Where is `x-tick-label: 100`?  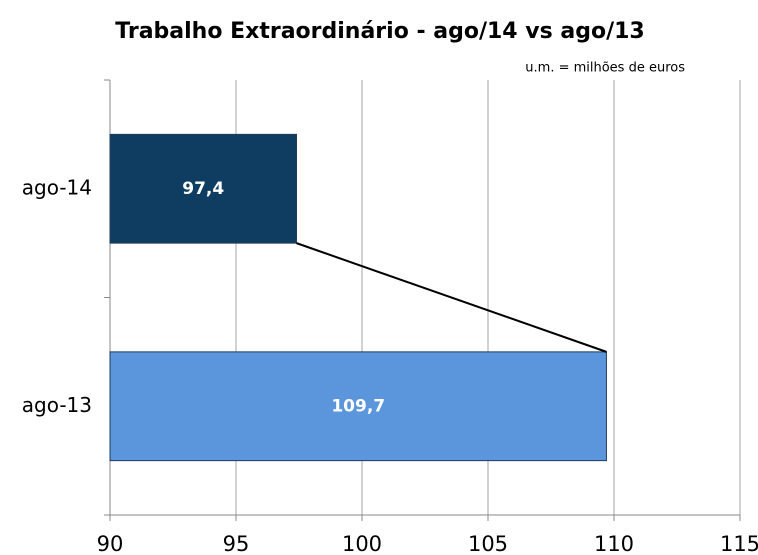
x-tick-label: 100 is located at coordinates (362, 543).